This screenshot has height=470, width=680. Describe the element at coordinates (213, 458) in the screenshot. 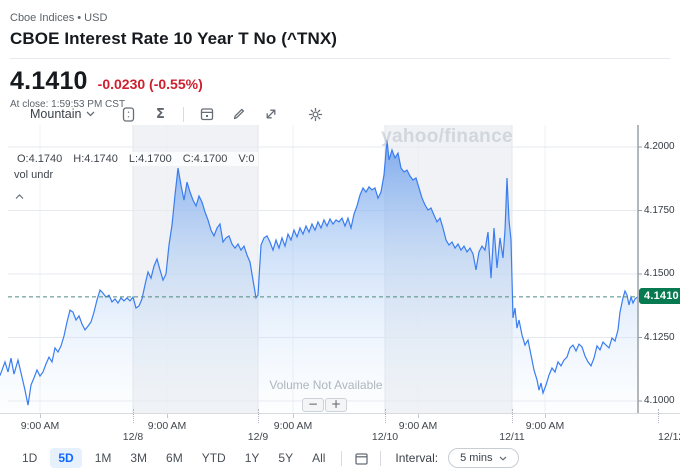

I see `range-button-ytd: YTD` at that location.